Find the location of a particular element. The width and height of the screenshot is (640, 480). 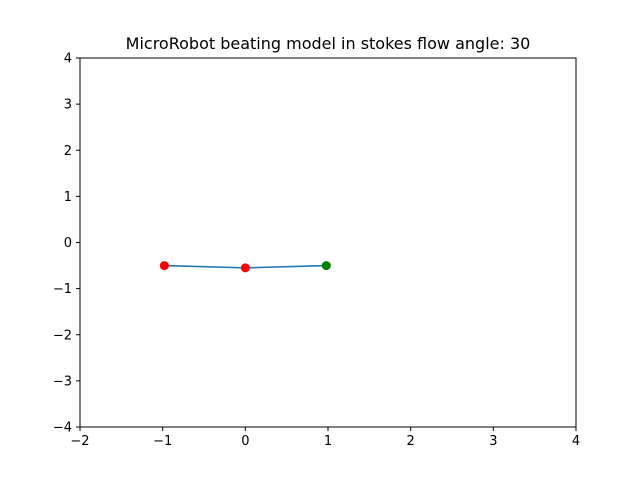

y-tick-label: 3 is located at coordinates (68, 105).